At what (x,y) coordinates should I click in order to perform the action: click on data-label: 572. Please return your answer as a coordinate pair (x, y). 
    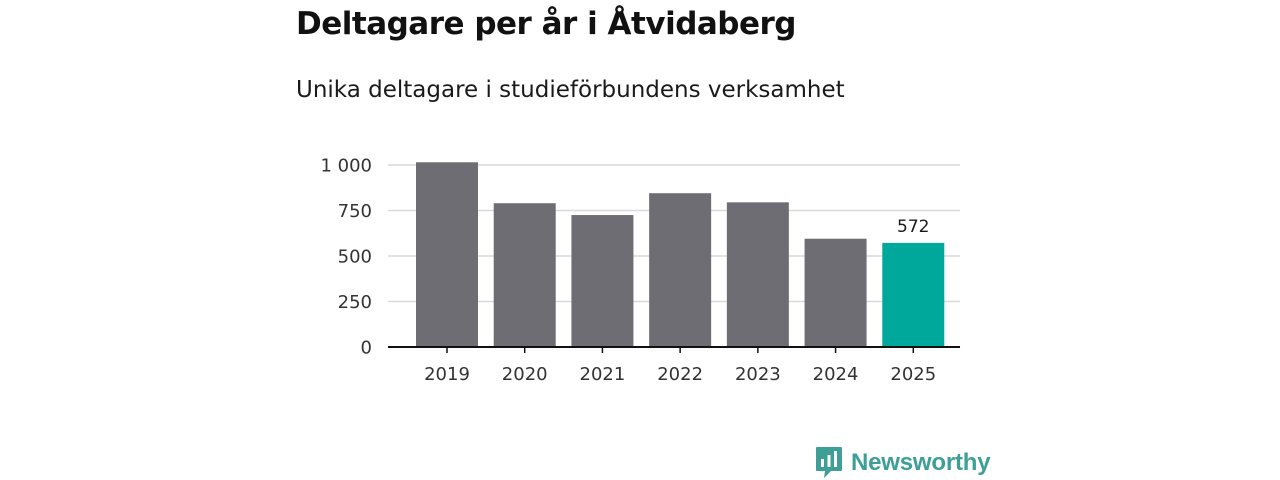
    Looking at the image, I should click on (913, 227).